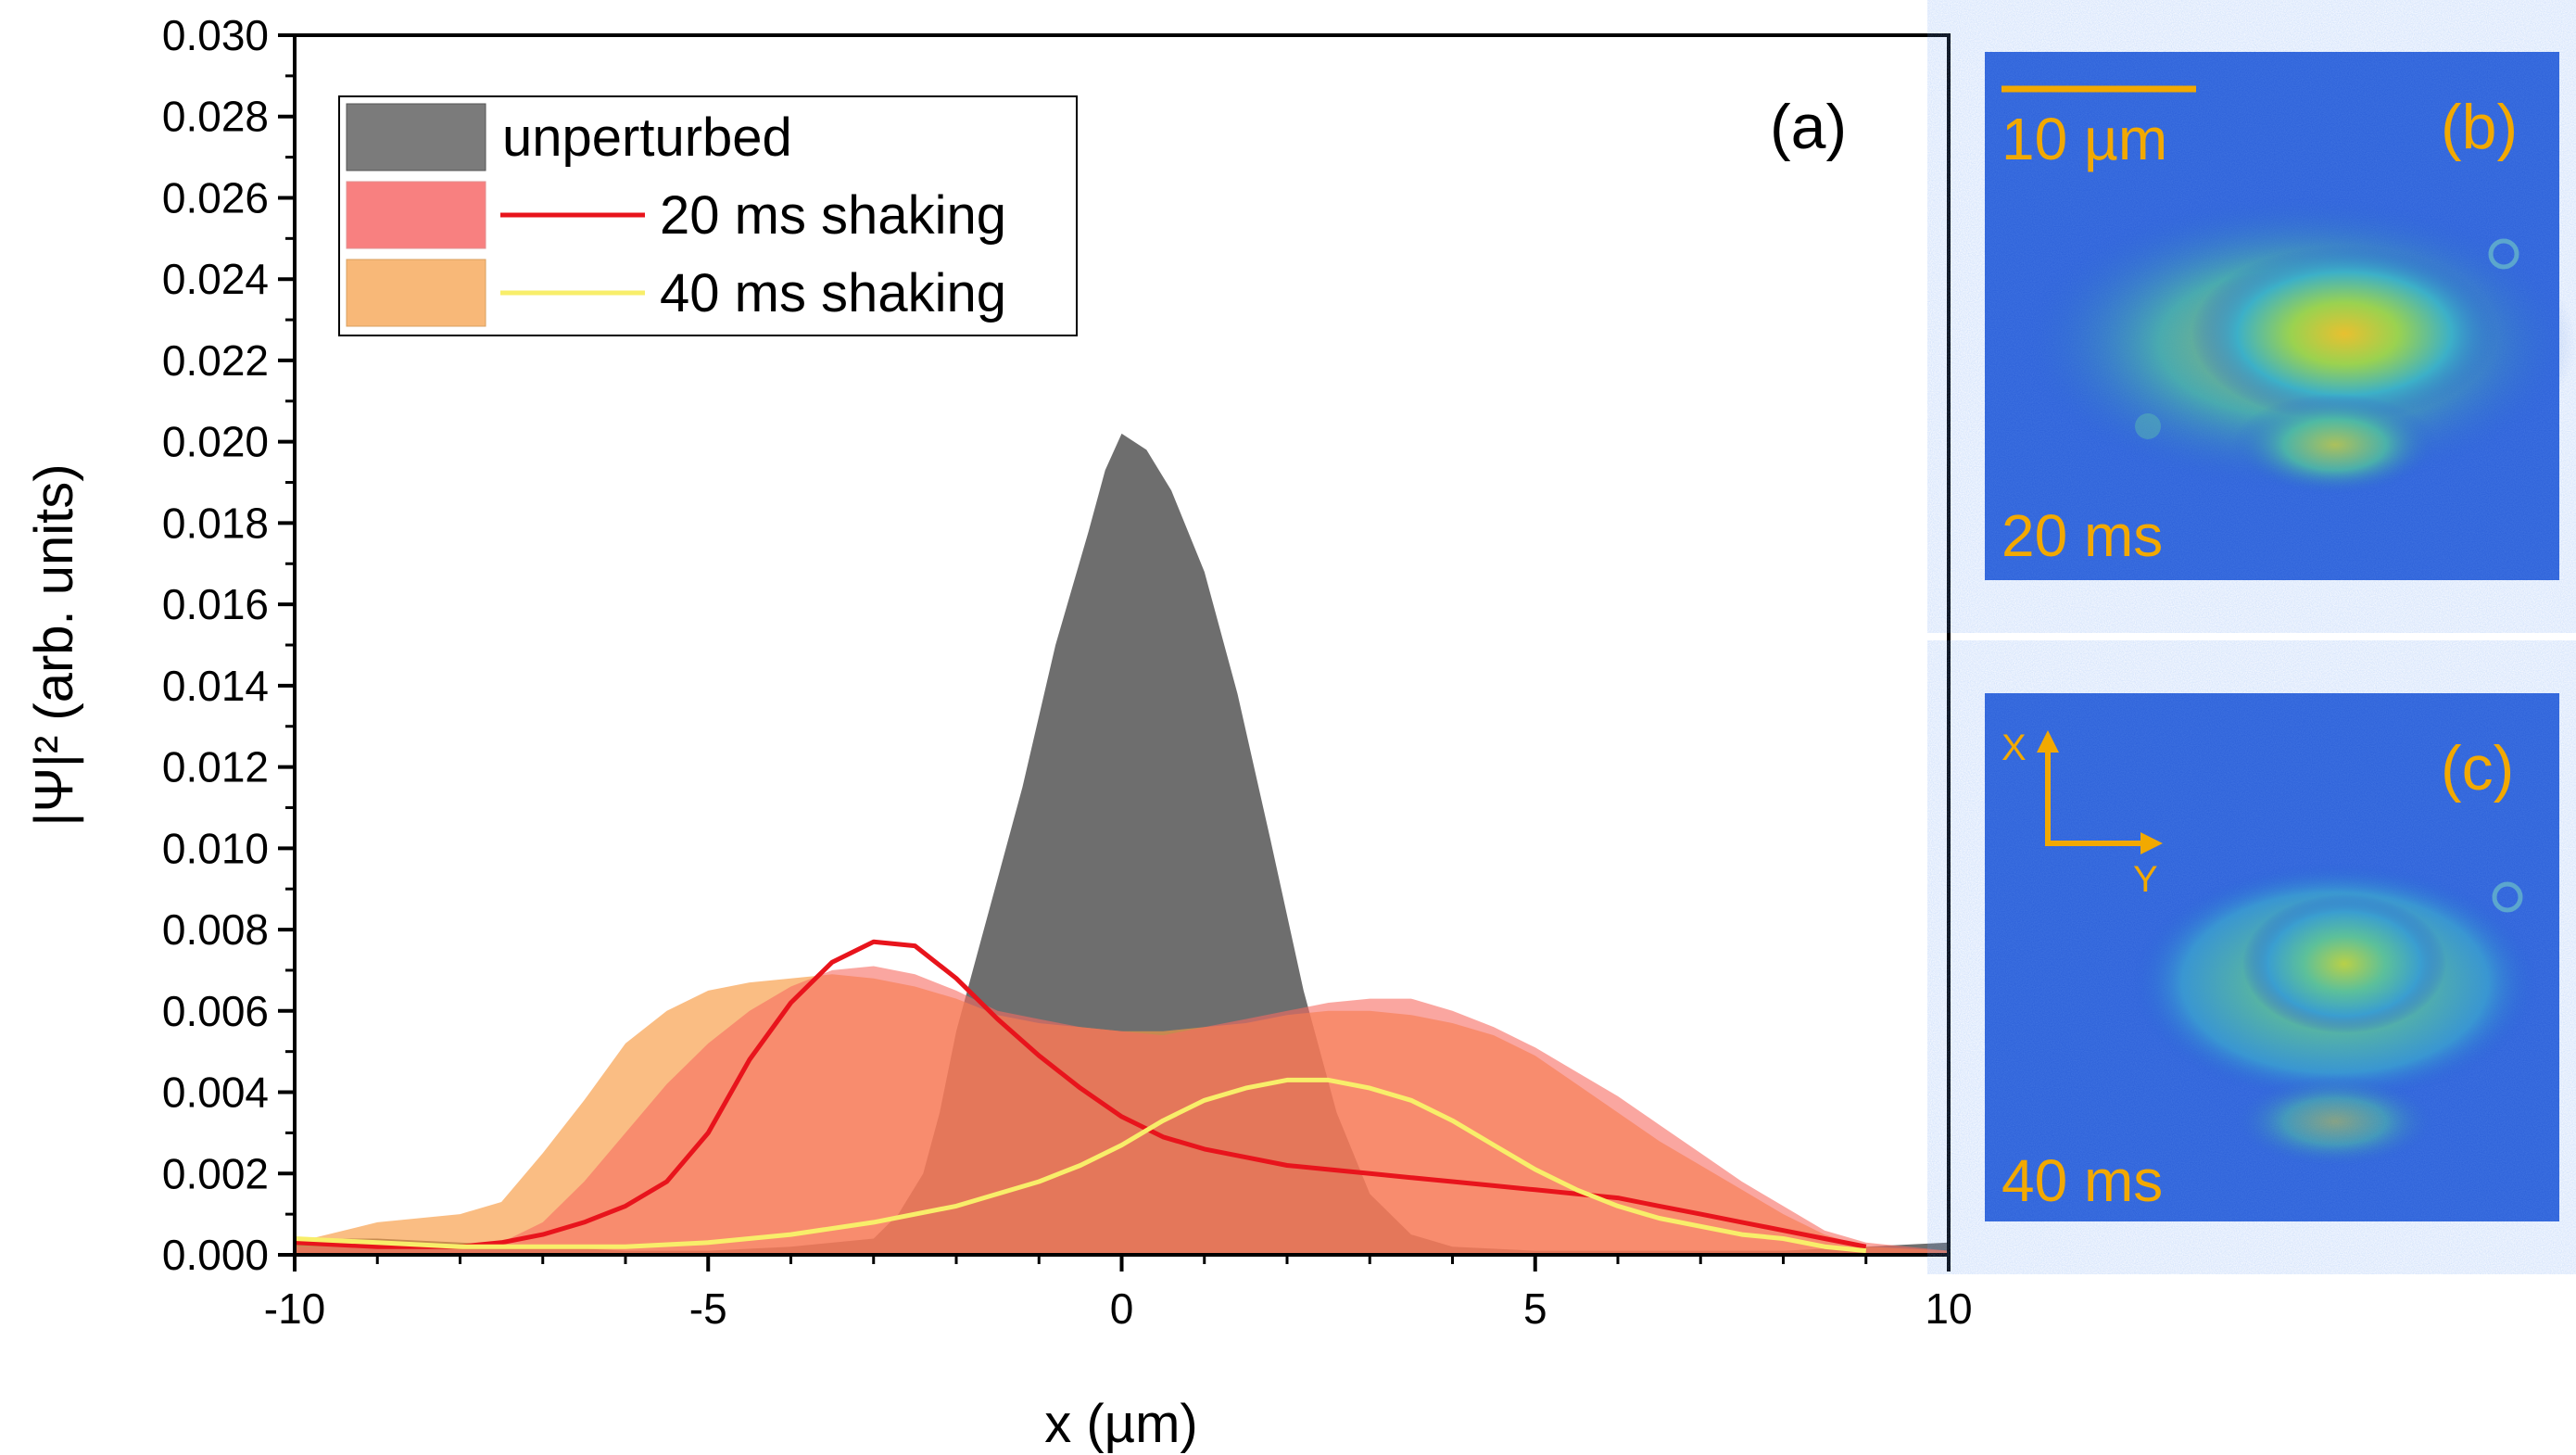 This screenshot has height=1455, width=2576. What do you see at coordinates (216, 848) in the screenshot?
I see `y-tick-label: 0.010` at bounding box center [216, 848].